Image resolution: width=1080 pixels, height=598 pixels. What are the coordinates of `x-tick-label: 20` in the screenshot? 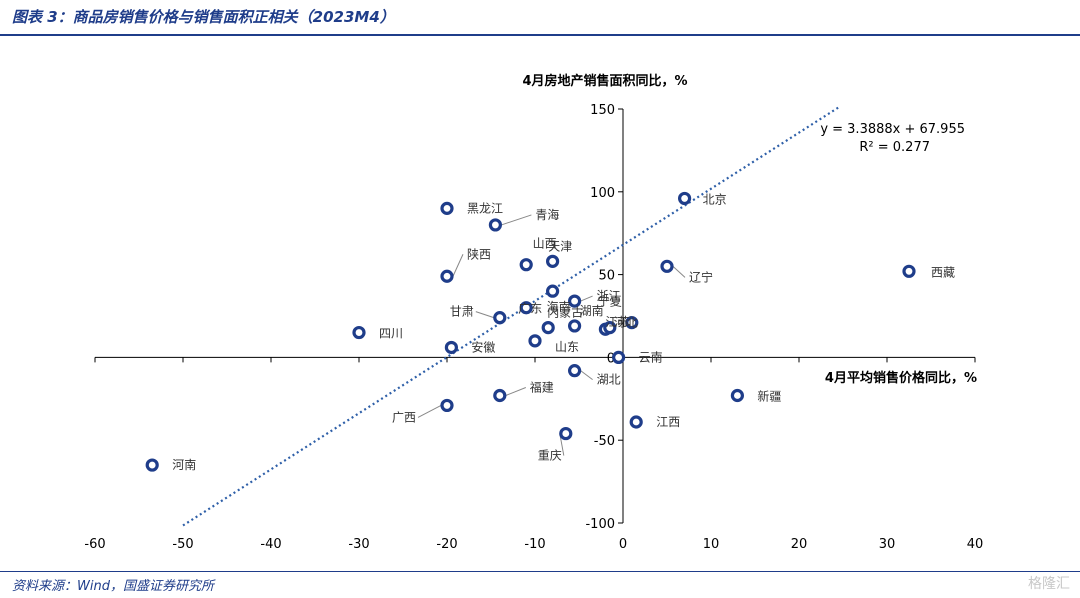 It's located at (799, 544).